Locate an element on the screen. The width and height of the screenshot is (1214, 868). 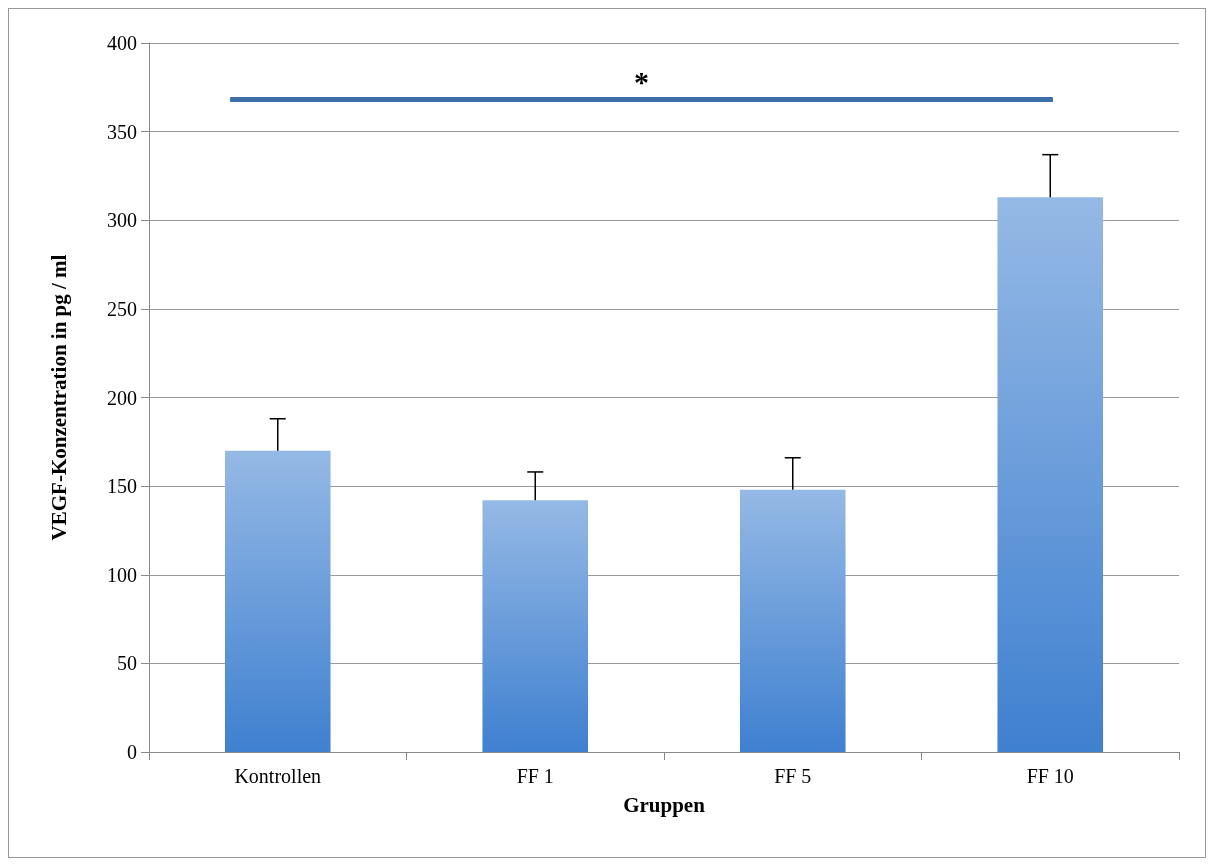
y-tick-label: 250 is located at coordinates (122, 308).